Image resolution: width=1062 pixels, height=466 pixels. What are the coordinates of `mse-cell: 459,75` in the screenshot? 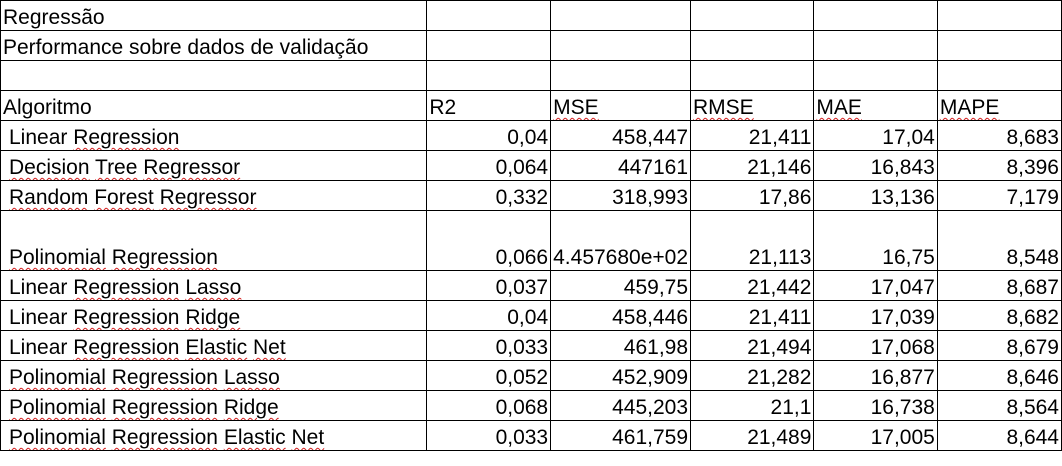 It's located at (621, 285).